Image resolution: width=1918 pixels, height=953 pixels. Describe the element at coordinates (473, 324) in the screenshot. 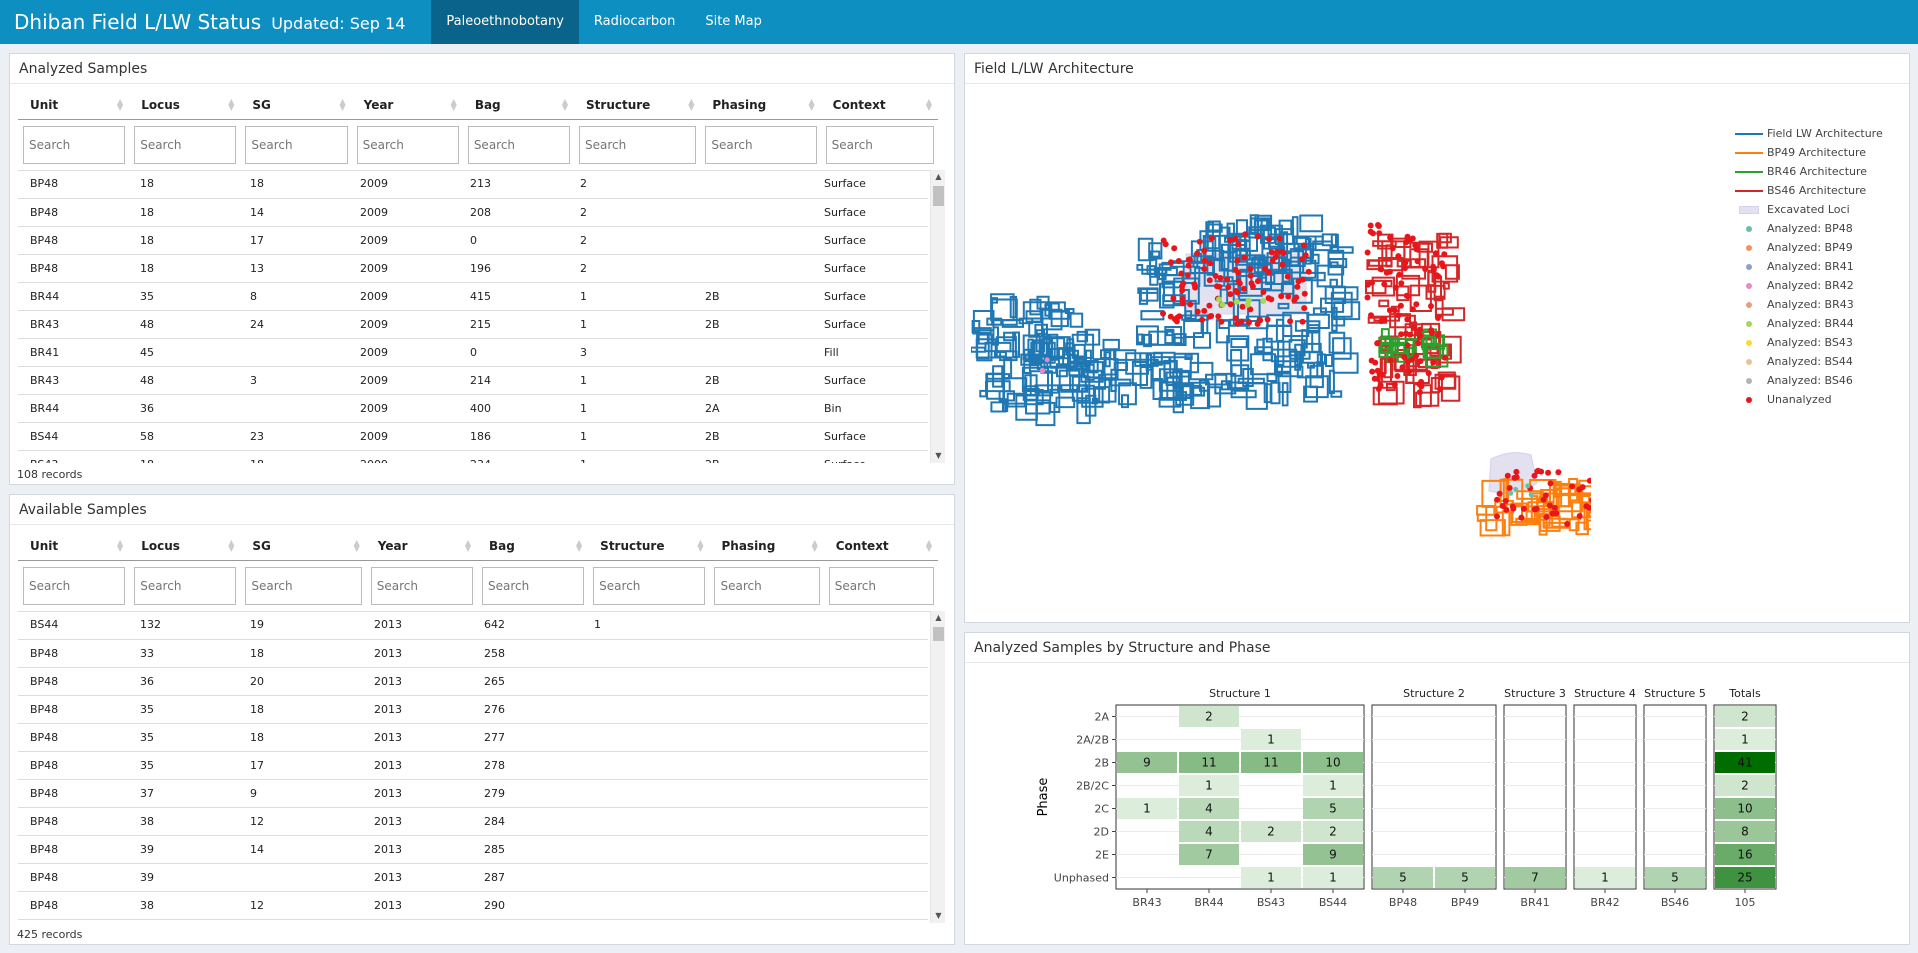

I see `table-row: BR43 48 24 2009 215 1 2B Surface` at that location.